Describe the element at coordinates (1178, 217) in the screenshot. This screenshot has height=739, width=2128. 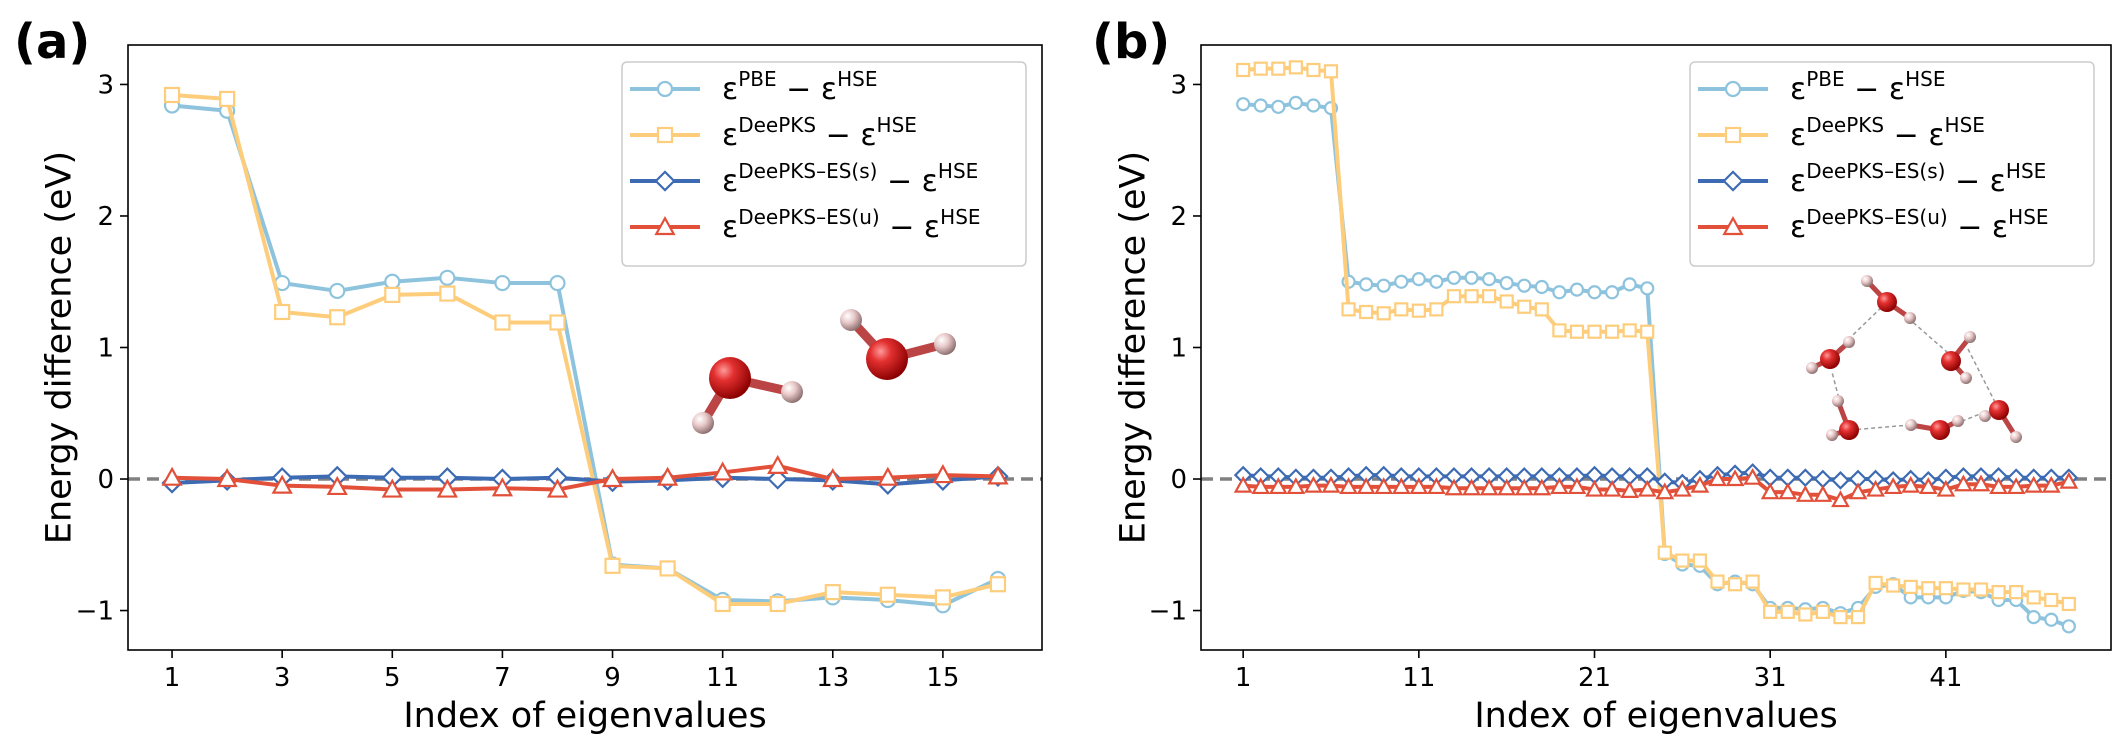
I see `y-tick-label: 2` at that location.